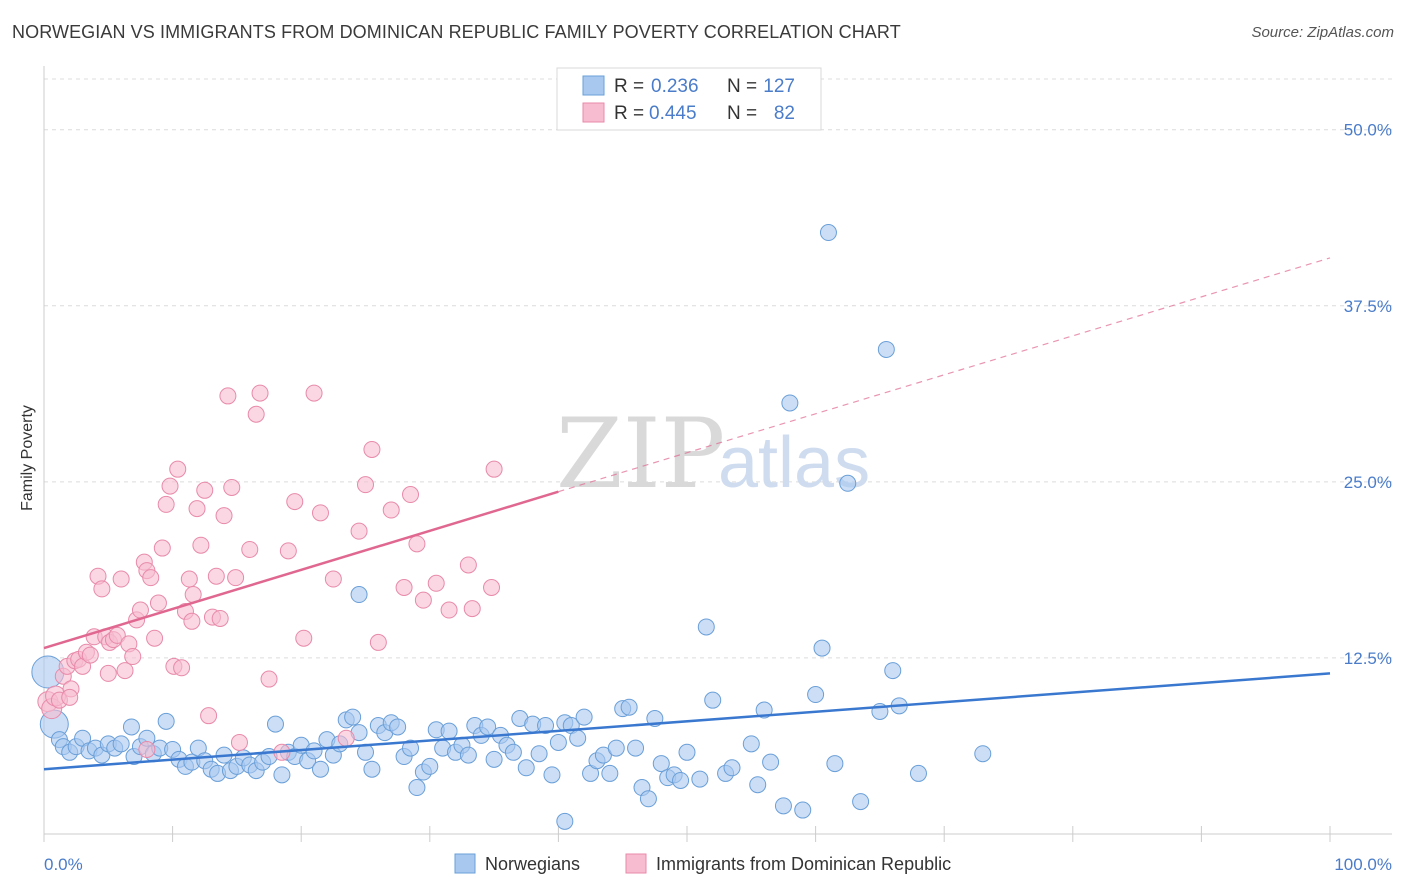 The height and width of the screenshot is (892, 1406). I want to click on series-dominican, so click(270, 572).